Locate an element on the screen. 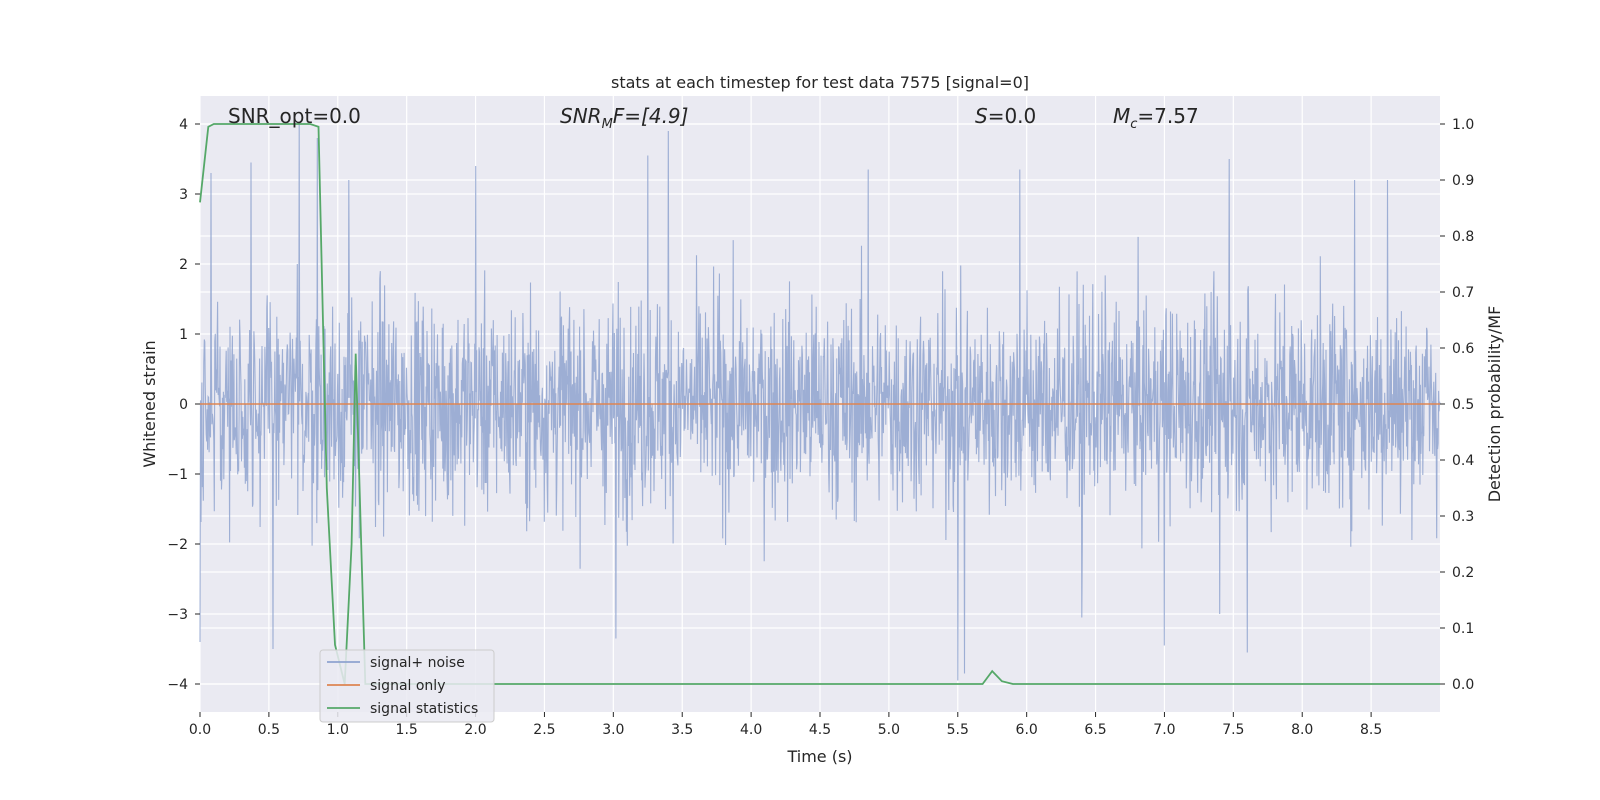 Image resolution: width=1600 pixels, height=800 pixels. annotation-mc: Mc=7.57 is located at coordinates (1156, 118).